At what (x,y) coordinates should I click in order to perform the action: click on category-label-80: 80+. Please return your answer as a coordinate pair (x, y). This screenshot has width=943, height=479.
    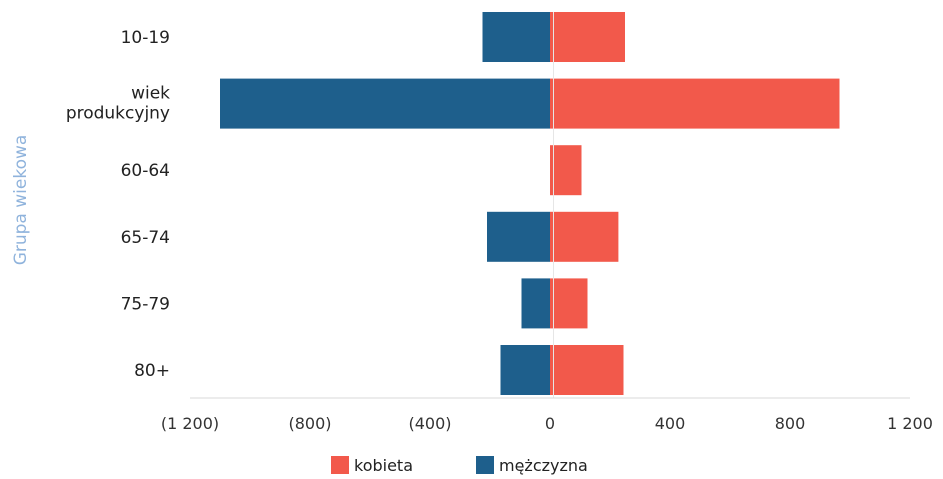
    Looking at the image, I should click on (152, 371).